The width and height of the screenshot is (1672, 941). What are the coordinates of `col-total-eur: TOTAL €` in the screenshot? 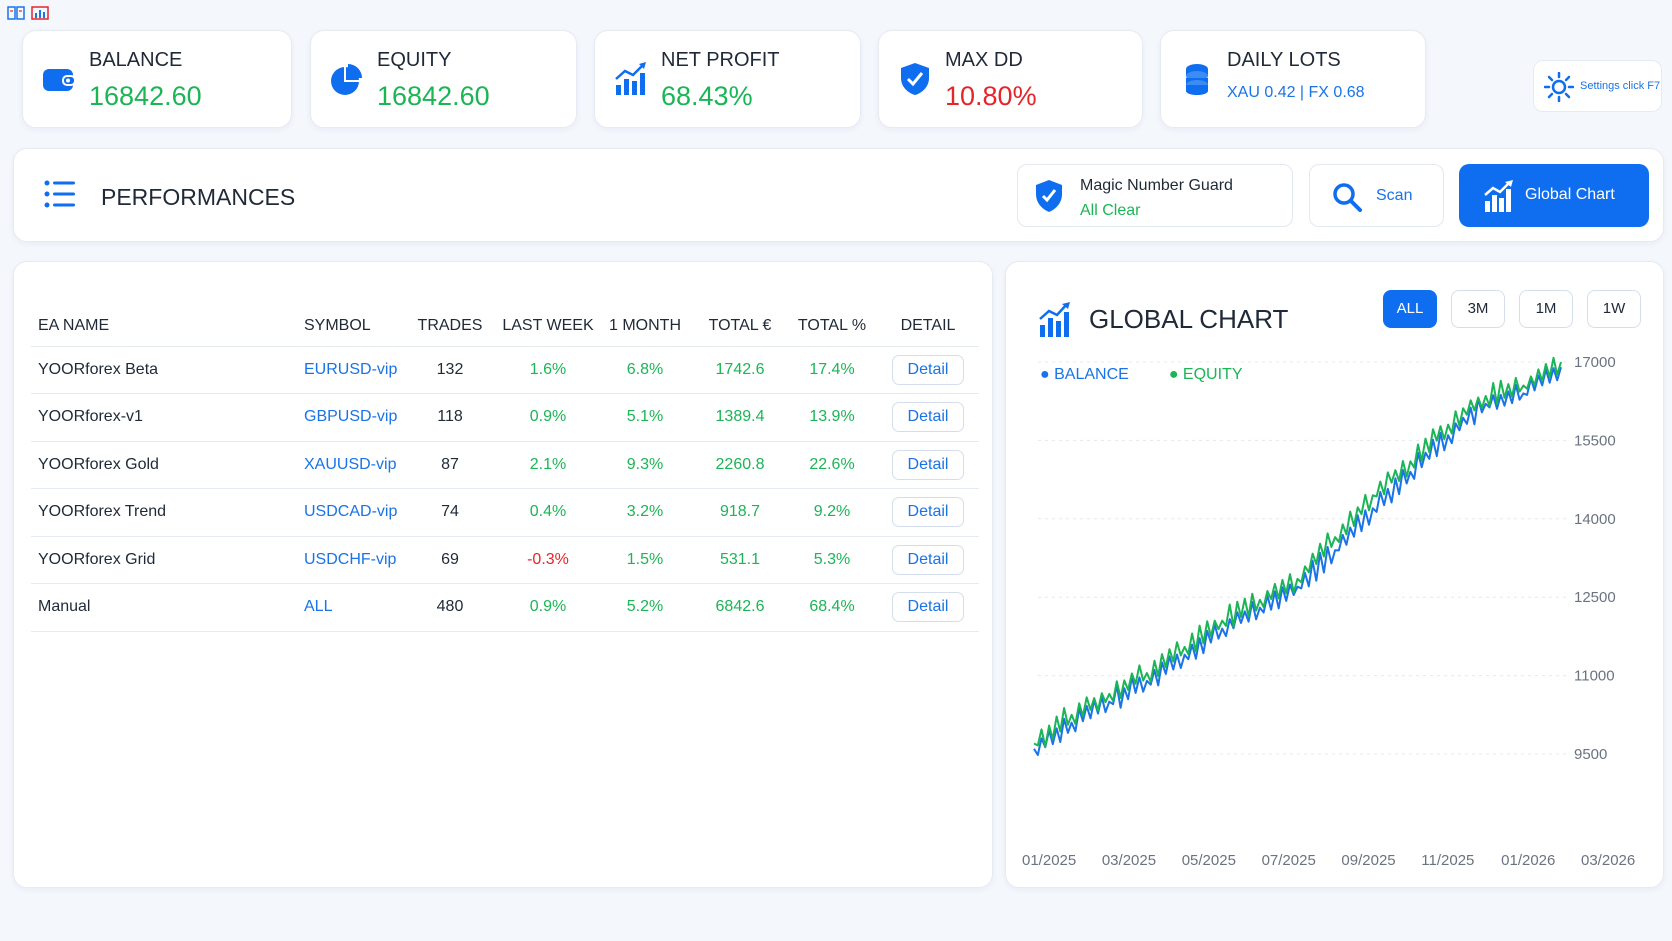 It's located at (740, 326).